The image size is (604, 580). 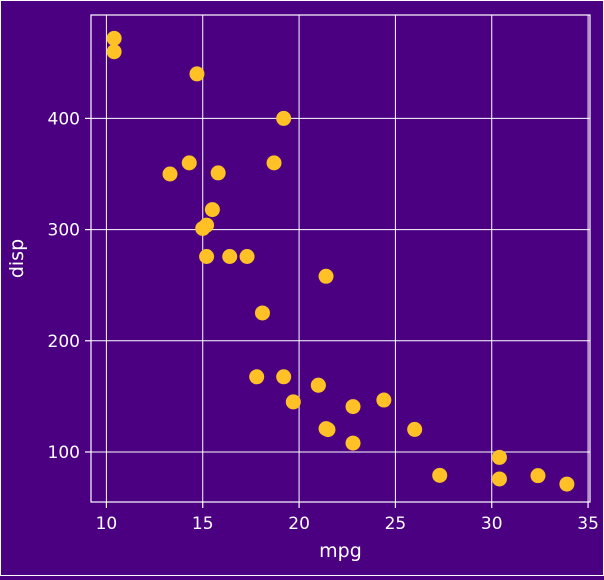 I want to click on x-tick-label: 25, so click(x=396, y=524).